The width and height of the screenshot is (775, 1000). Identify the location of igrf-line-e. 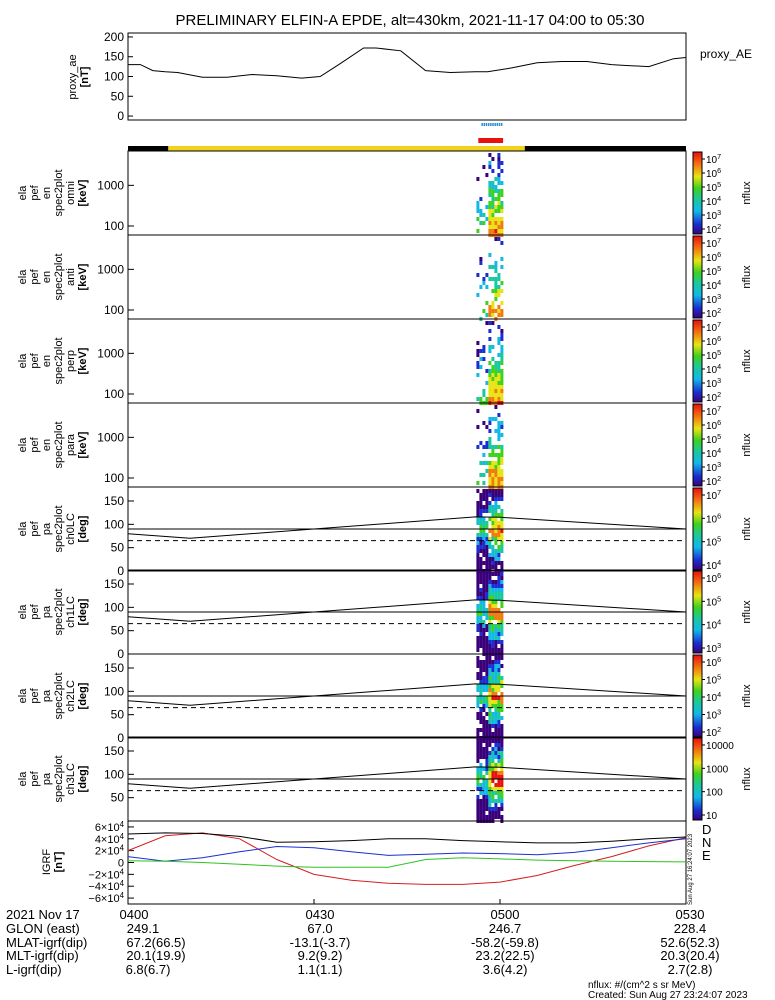
(407, 862).